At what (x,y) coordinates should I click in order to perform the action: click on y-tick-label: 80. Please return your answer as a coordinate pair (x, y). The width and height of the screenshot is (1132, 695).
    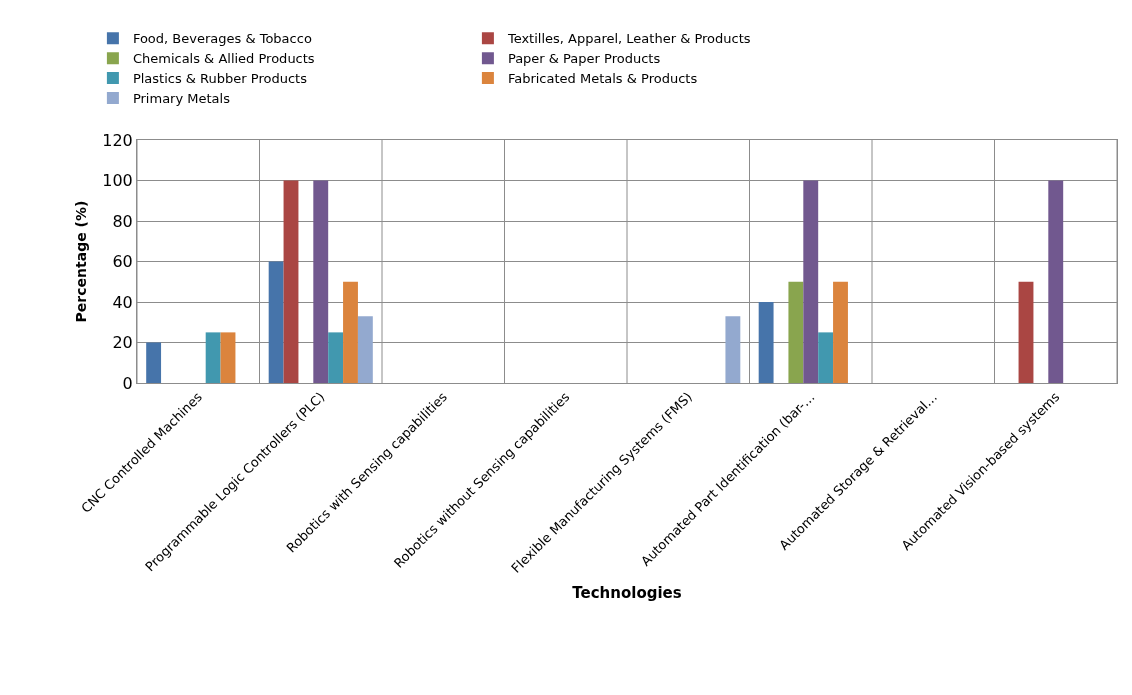
    Looking at the image, I should click on (122, 221).